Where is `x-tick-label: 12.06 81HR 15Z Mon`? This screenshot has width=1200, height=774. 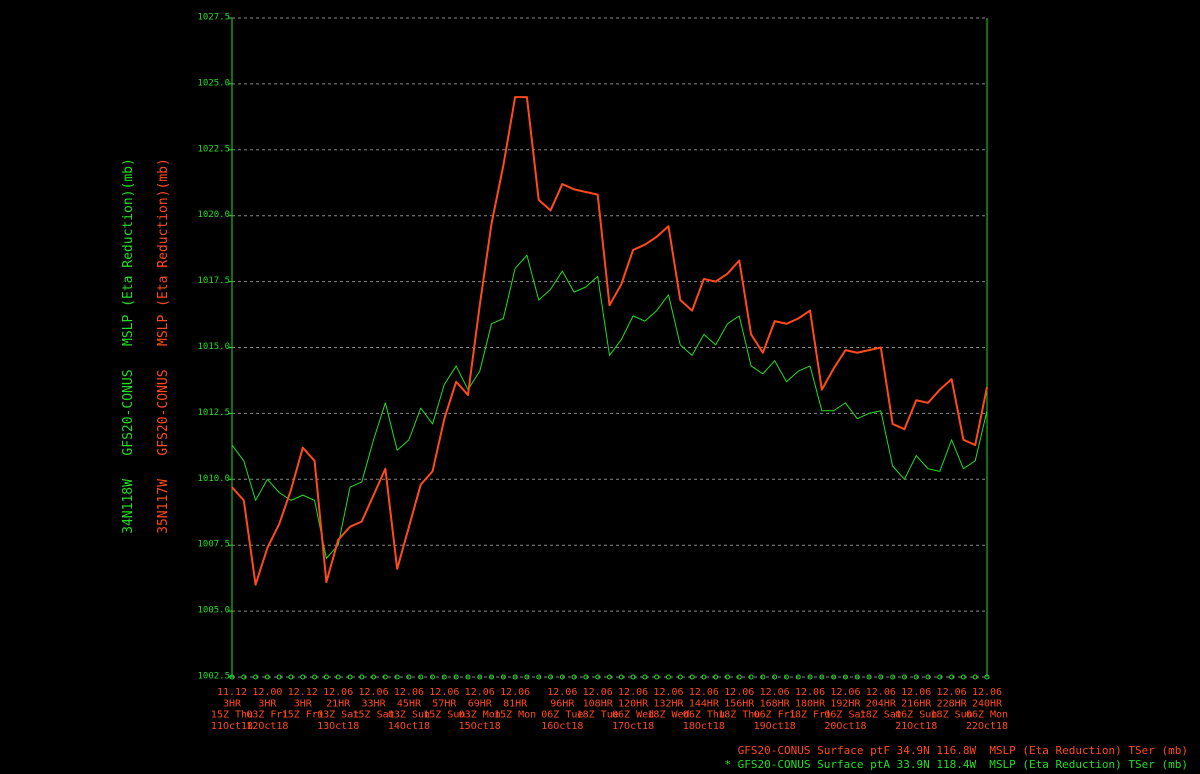
x-tick-label: 12.06 81HR 15Z Mon is located at coordinates (515, 704).